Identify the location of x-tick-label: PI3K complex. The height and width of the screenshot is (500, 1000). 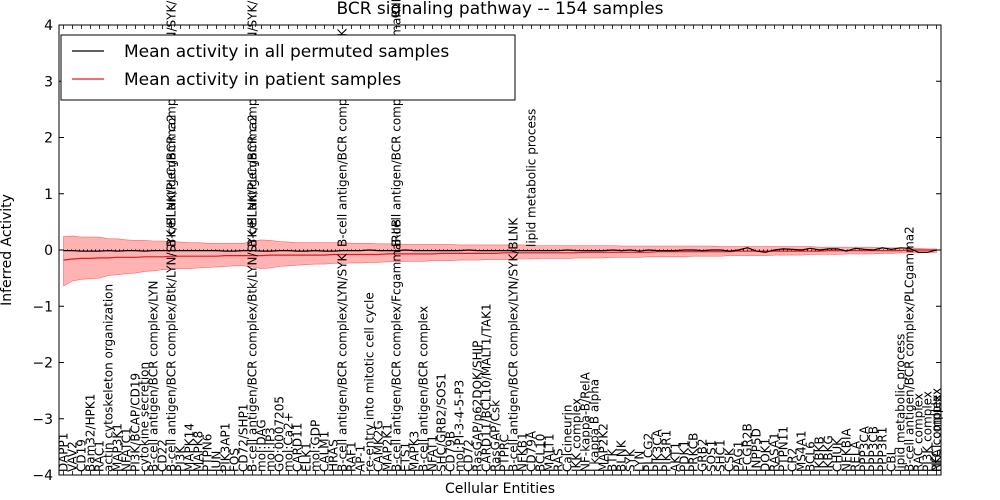
(928, 431).